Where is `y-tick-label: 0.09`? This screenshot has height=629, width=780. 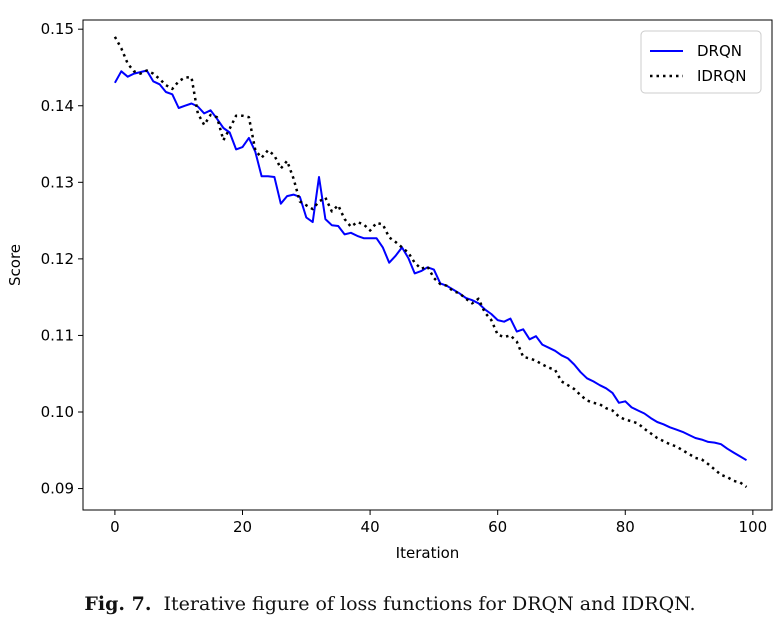 y-tick-label: 0.09 is located at coordinates (57, 489).